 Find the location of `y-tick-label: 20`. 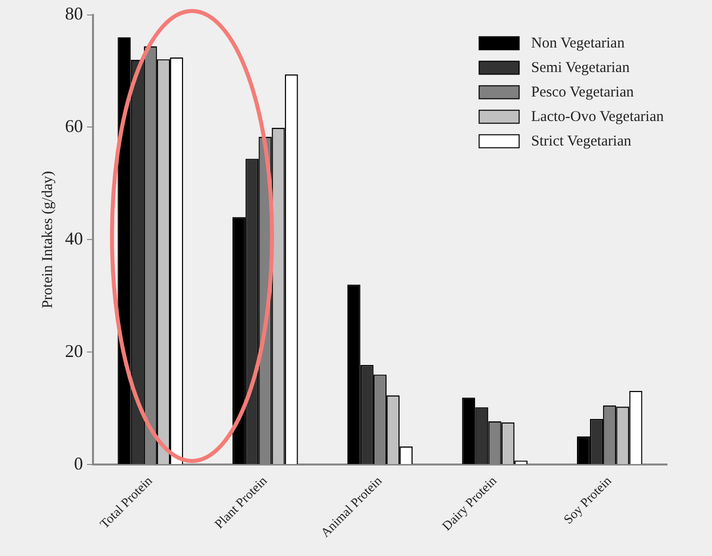

y-tick-label: 20 is located at coordinates (74, 350).